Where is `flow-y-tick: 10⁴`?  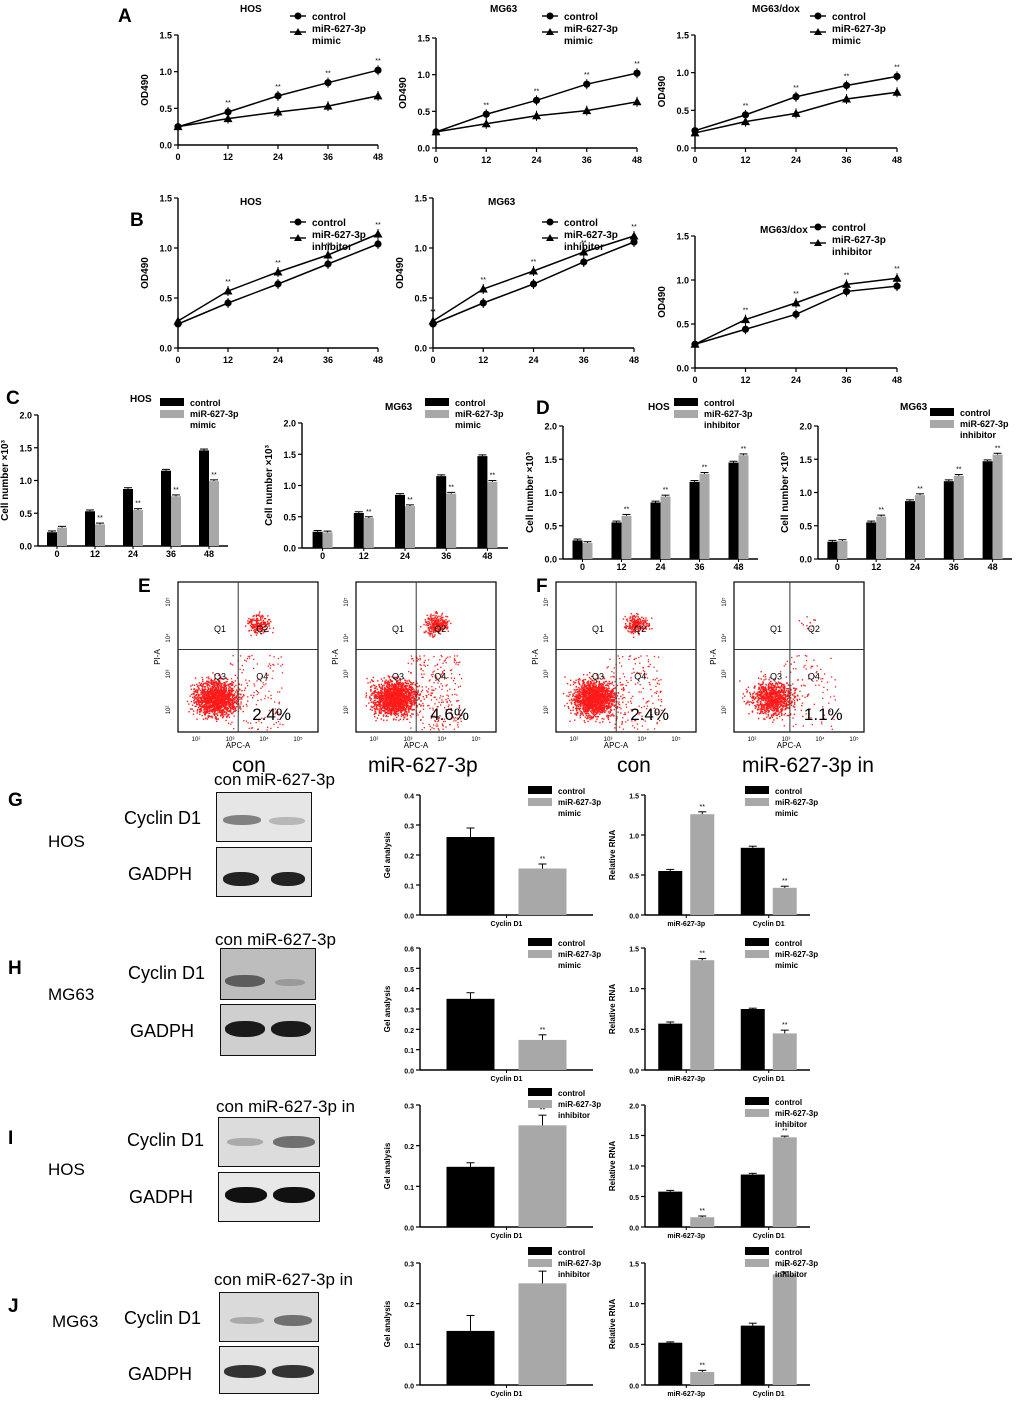
flow-y-tick: 10⁴ is located at coordinates (346, 638).